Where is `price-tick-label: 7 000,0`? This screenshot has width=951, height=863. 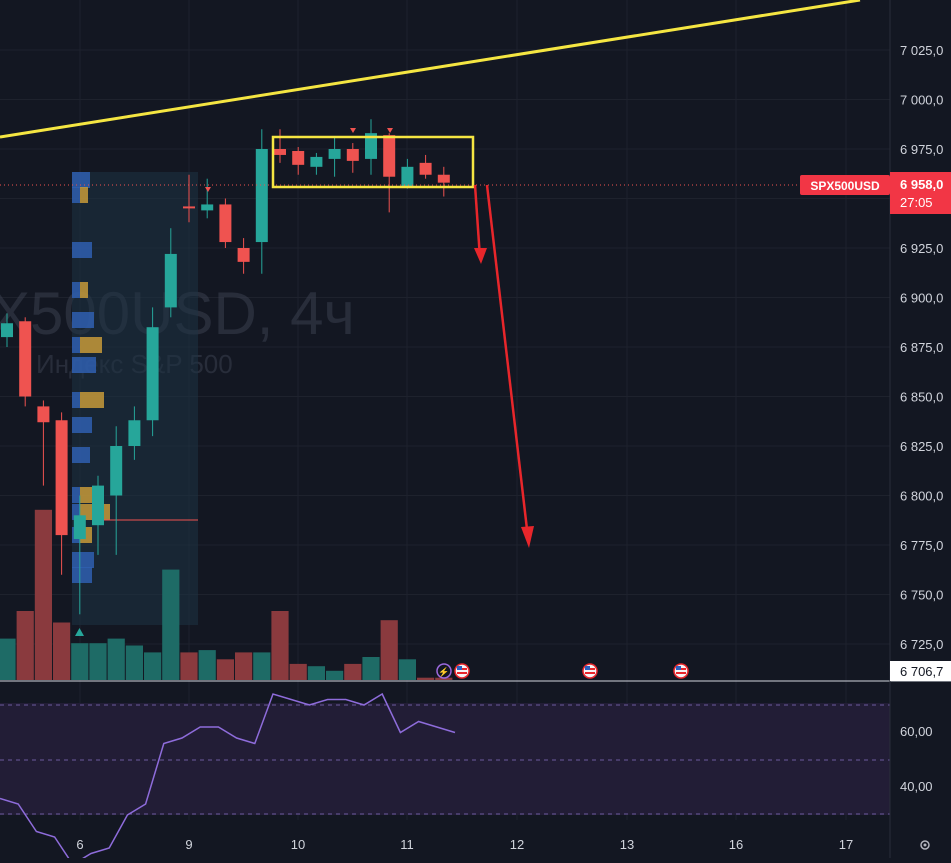
price-tick-label: 7 000,0 is located at coordinates (921, 100).